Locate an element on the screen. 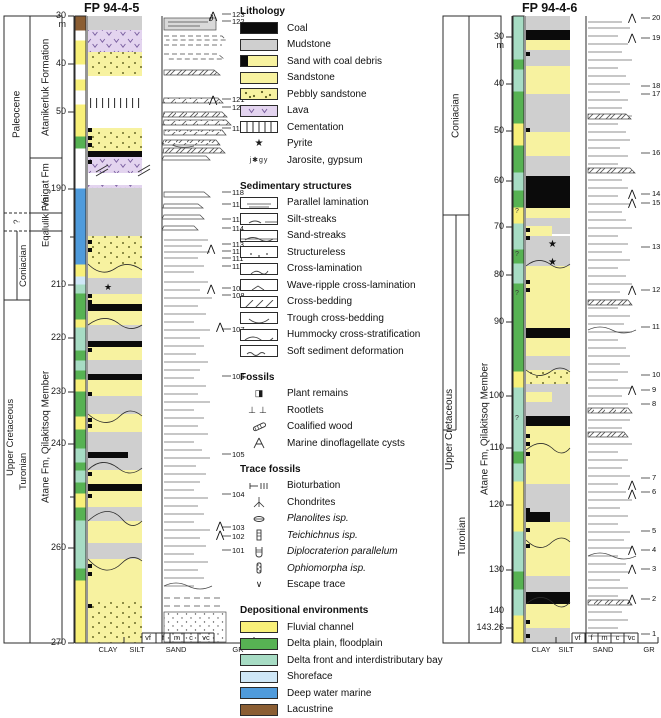 Image resolution: width=661 pixels, height=718 pixels. legend-plant-remains-label: Plant remains is located at coordinates (317, 393).